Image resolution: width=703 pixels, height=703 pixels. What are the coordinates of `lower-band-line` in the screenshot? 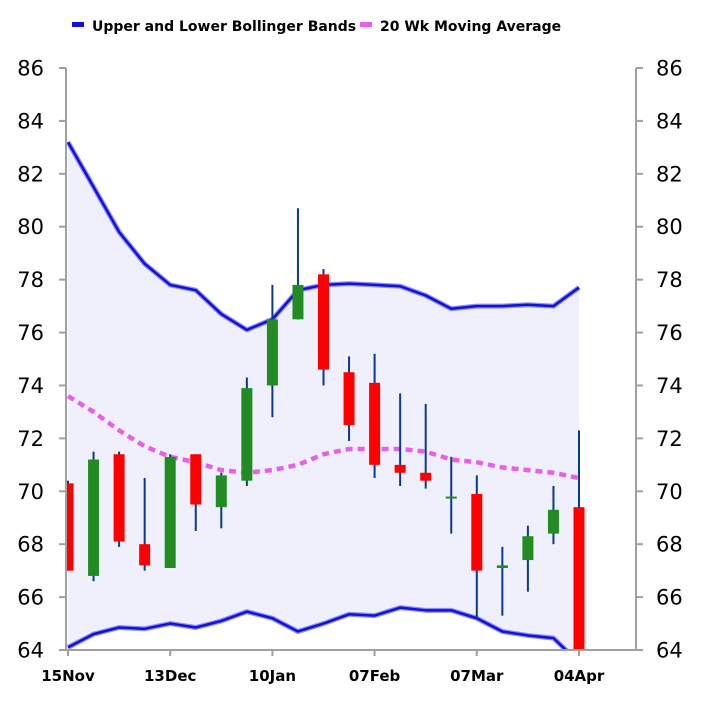 It's located at (317, 628).